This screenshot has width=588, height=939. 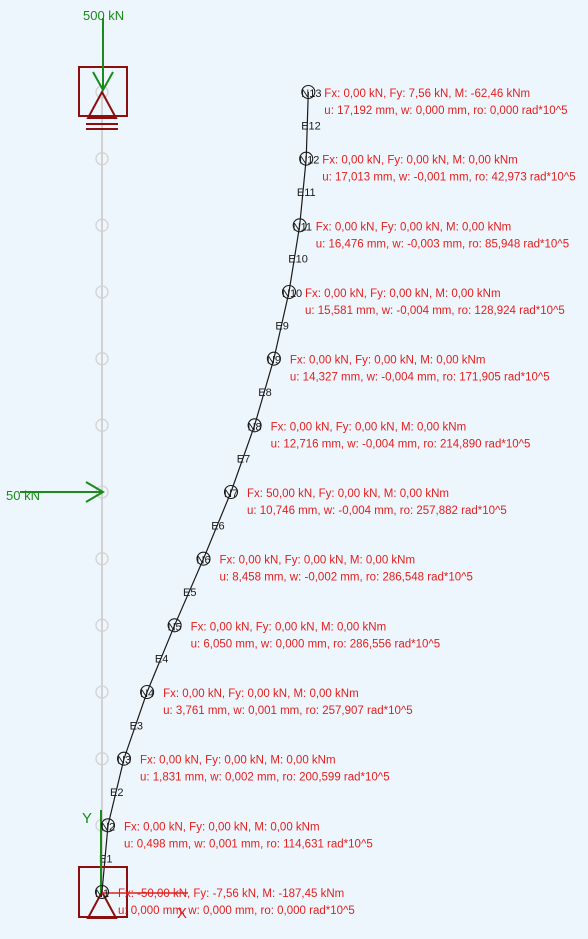 What do you see at coordinates (136, 726) in the screenshot?
I see `element-label: E3` at bounding box center [136, 726].